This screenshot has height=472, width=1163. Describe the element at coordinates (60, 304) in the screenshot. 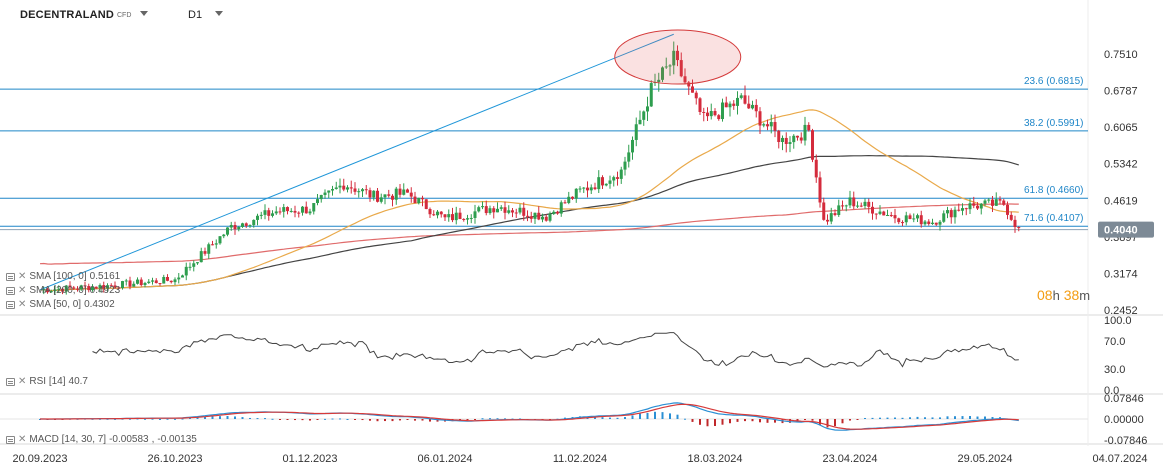

I see `sma-50-legend: ✕ SMA [50, 0] 0.4302` at that location.